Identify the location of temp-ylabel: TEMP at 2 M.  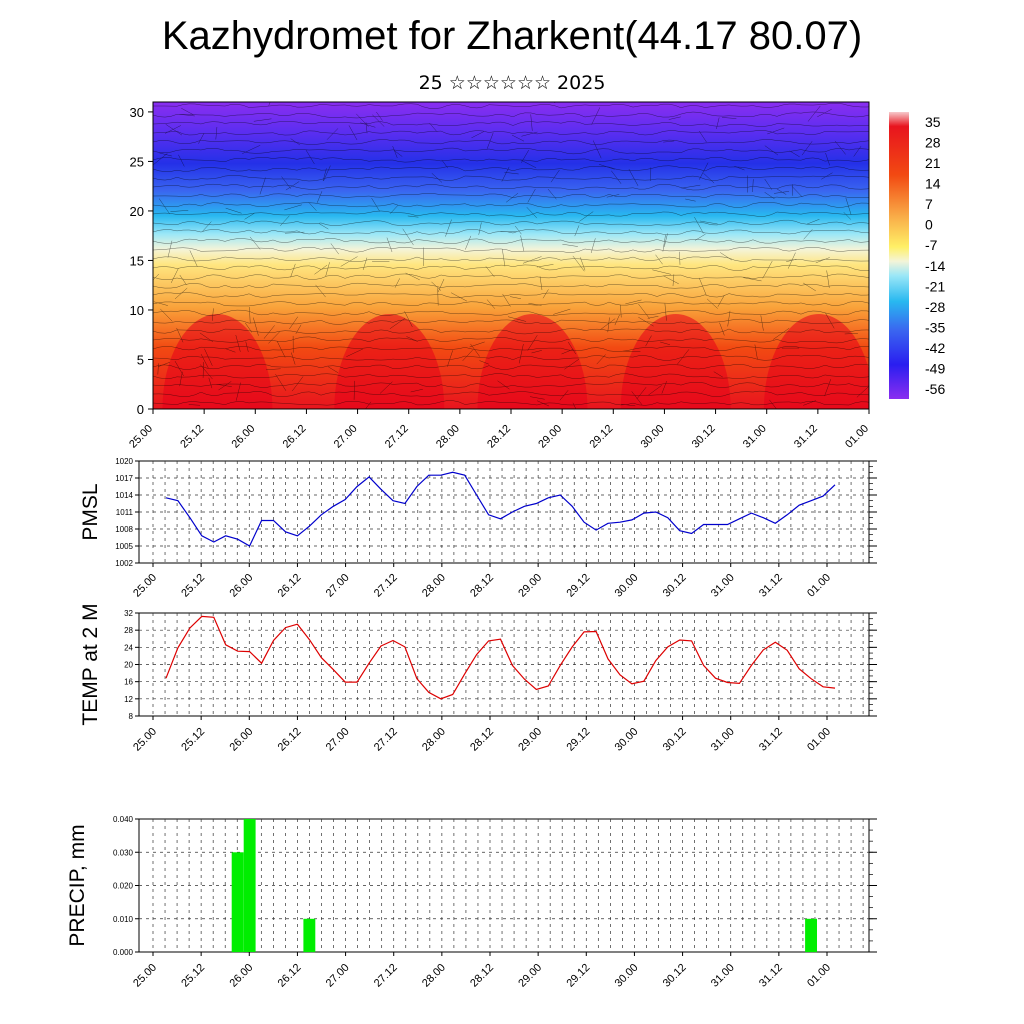
(90, 664).